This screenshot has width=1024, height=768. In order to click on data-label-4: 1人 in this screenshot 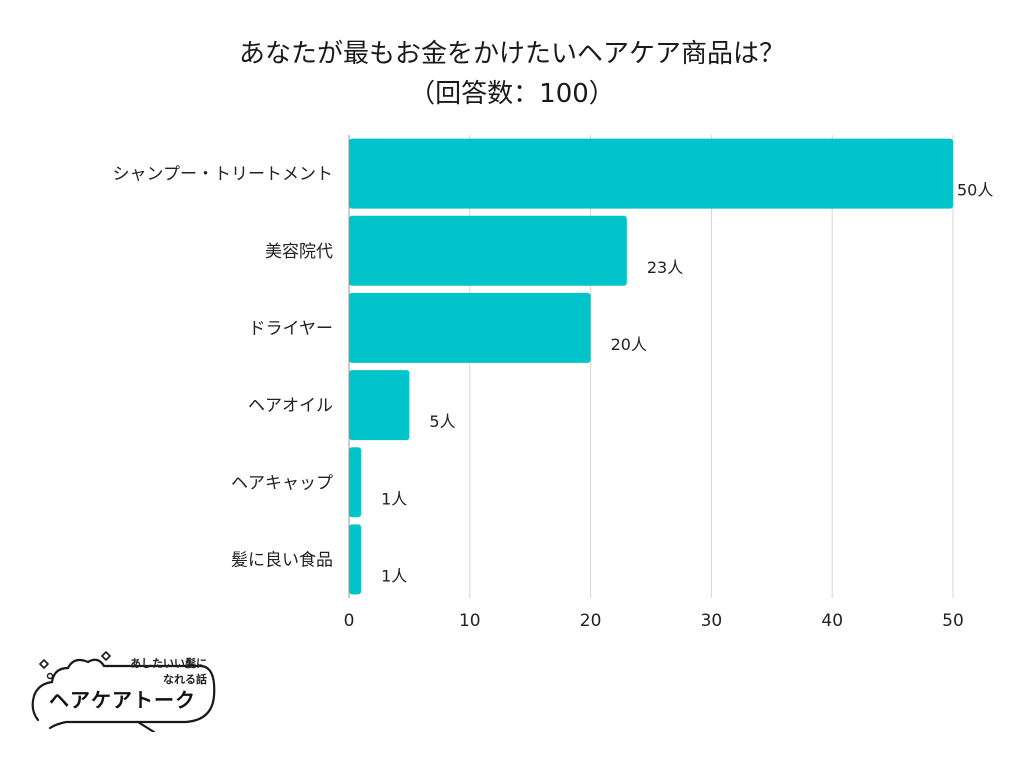, I will do `click(394, 498)`.